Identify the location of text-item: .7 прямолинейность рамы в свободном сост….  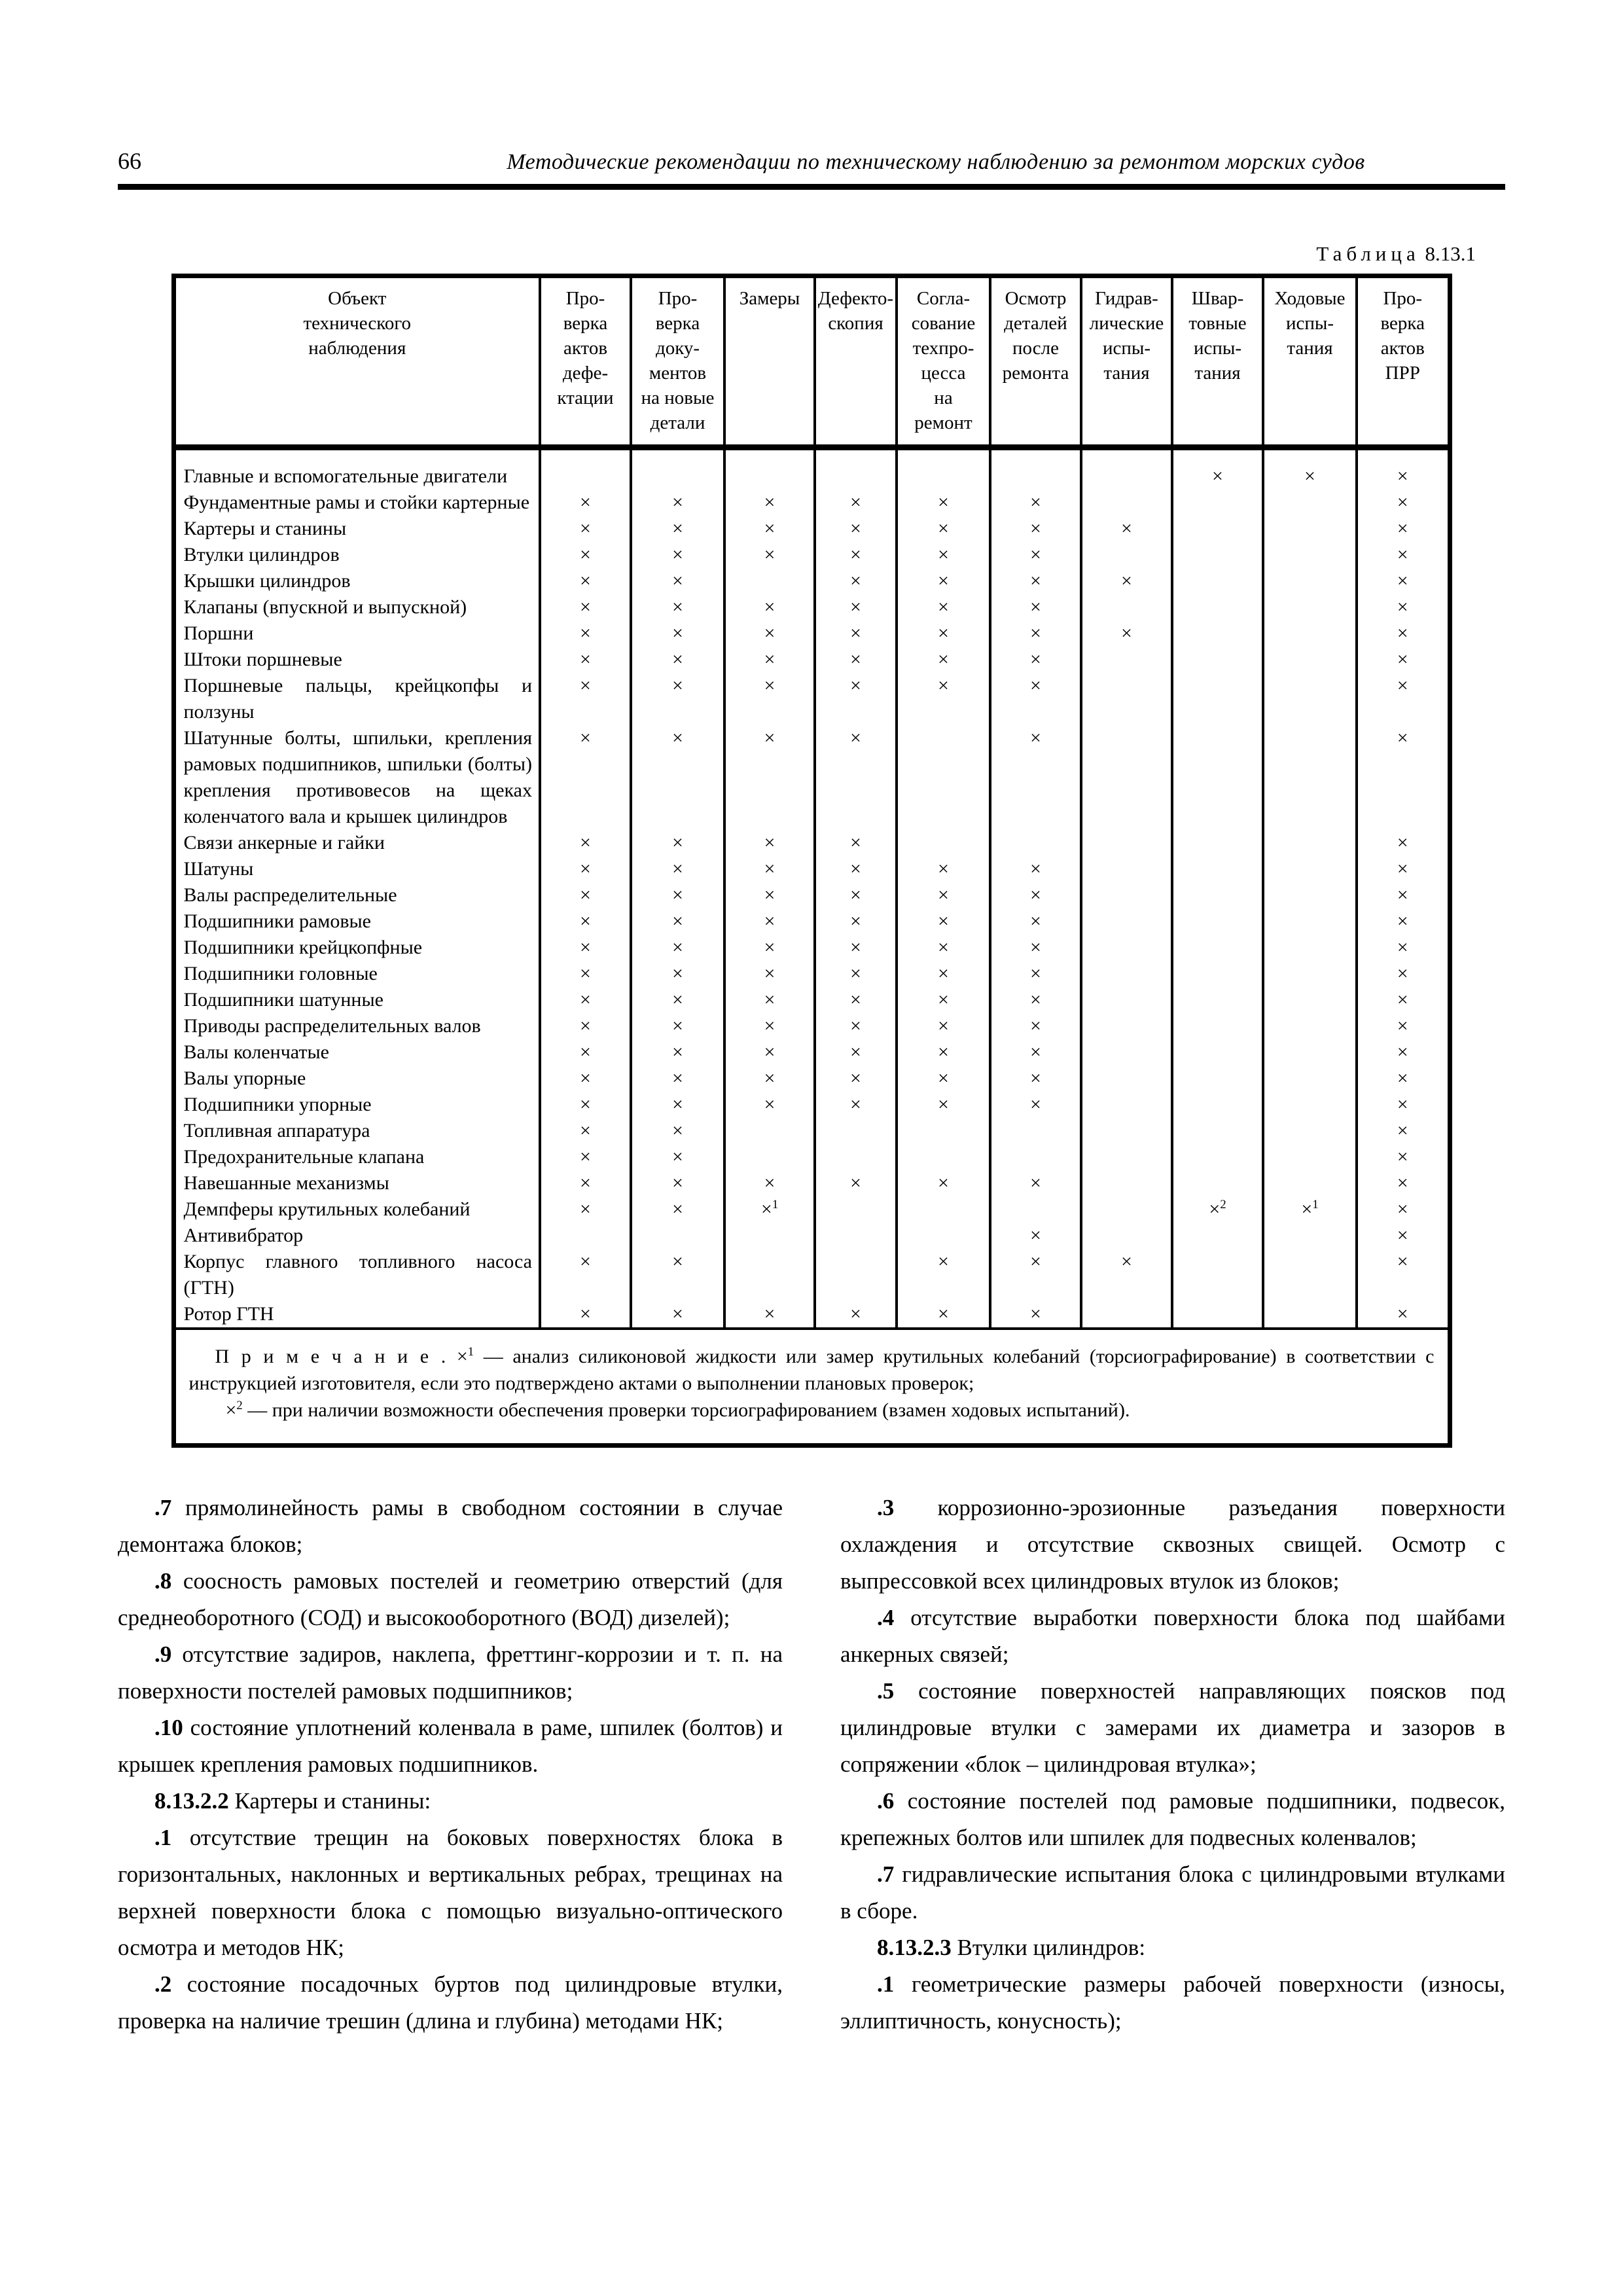
(451, 1526).